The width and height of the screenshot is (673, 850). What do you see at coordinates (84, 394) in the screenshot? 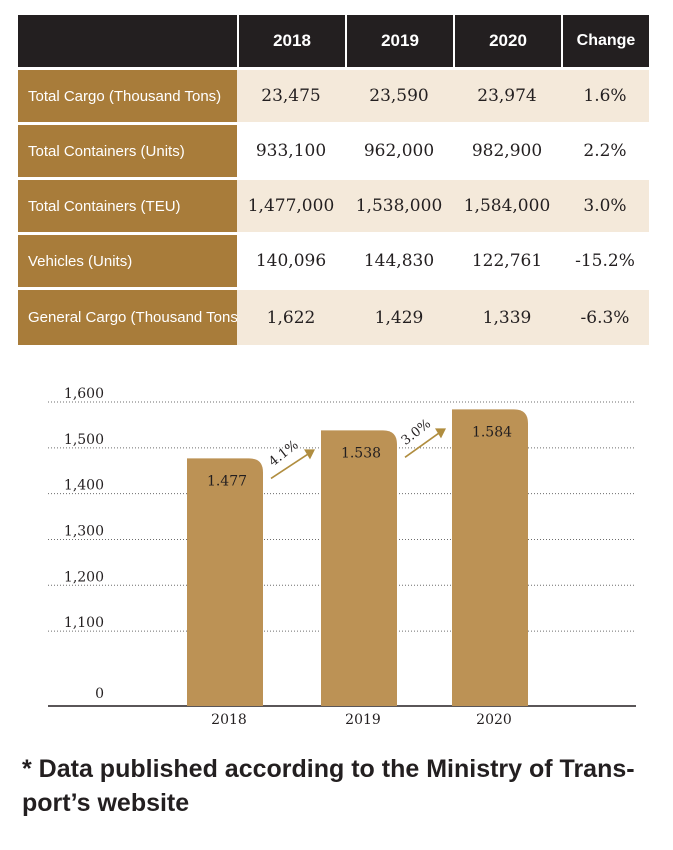
I see `y-tick-label: 1,600` at bounding box center [84, 394].